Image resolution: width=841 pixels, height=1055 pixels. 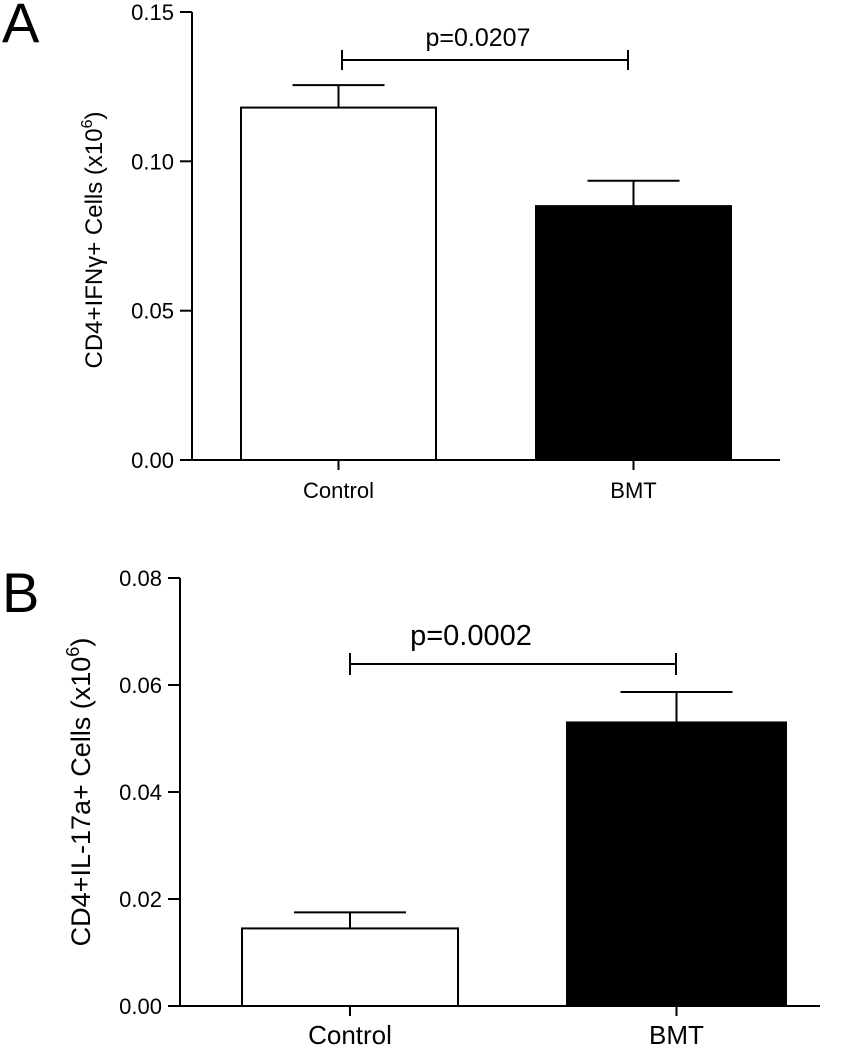 What do you see at coordinates (140, 792) in the screenshot?
I see `panel-b-y-tick-label-2: 0.04` at bounding box center [140, 792].